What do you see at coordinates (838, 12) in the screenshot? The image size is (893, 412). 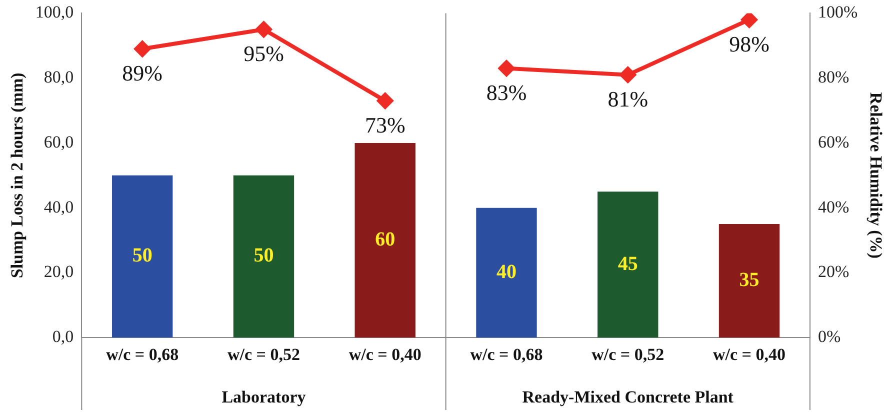 I see `y2-tick-label: 100%` at bounding box center [838, 12].